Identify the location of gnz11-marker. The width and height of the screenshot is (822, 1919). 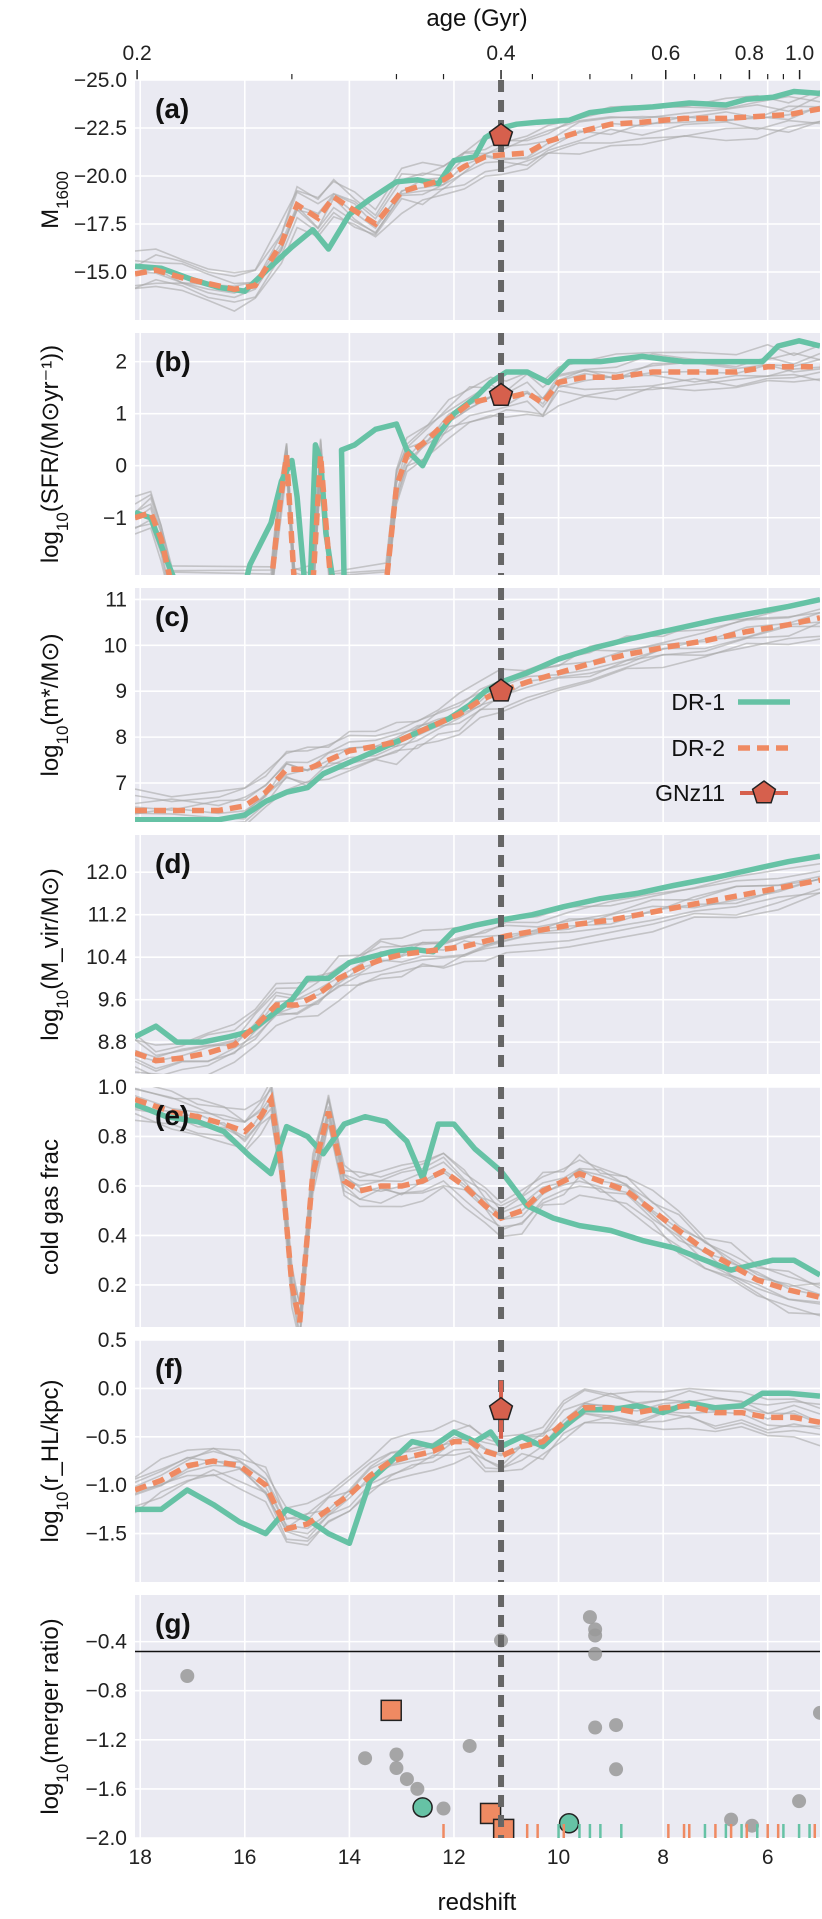
(501, 1408).